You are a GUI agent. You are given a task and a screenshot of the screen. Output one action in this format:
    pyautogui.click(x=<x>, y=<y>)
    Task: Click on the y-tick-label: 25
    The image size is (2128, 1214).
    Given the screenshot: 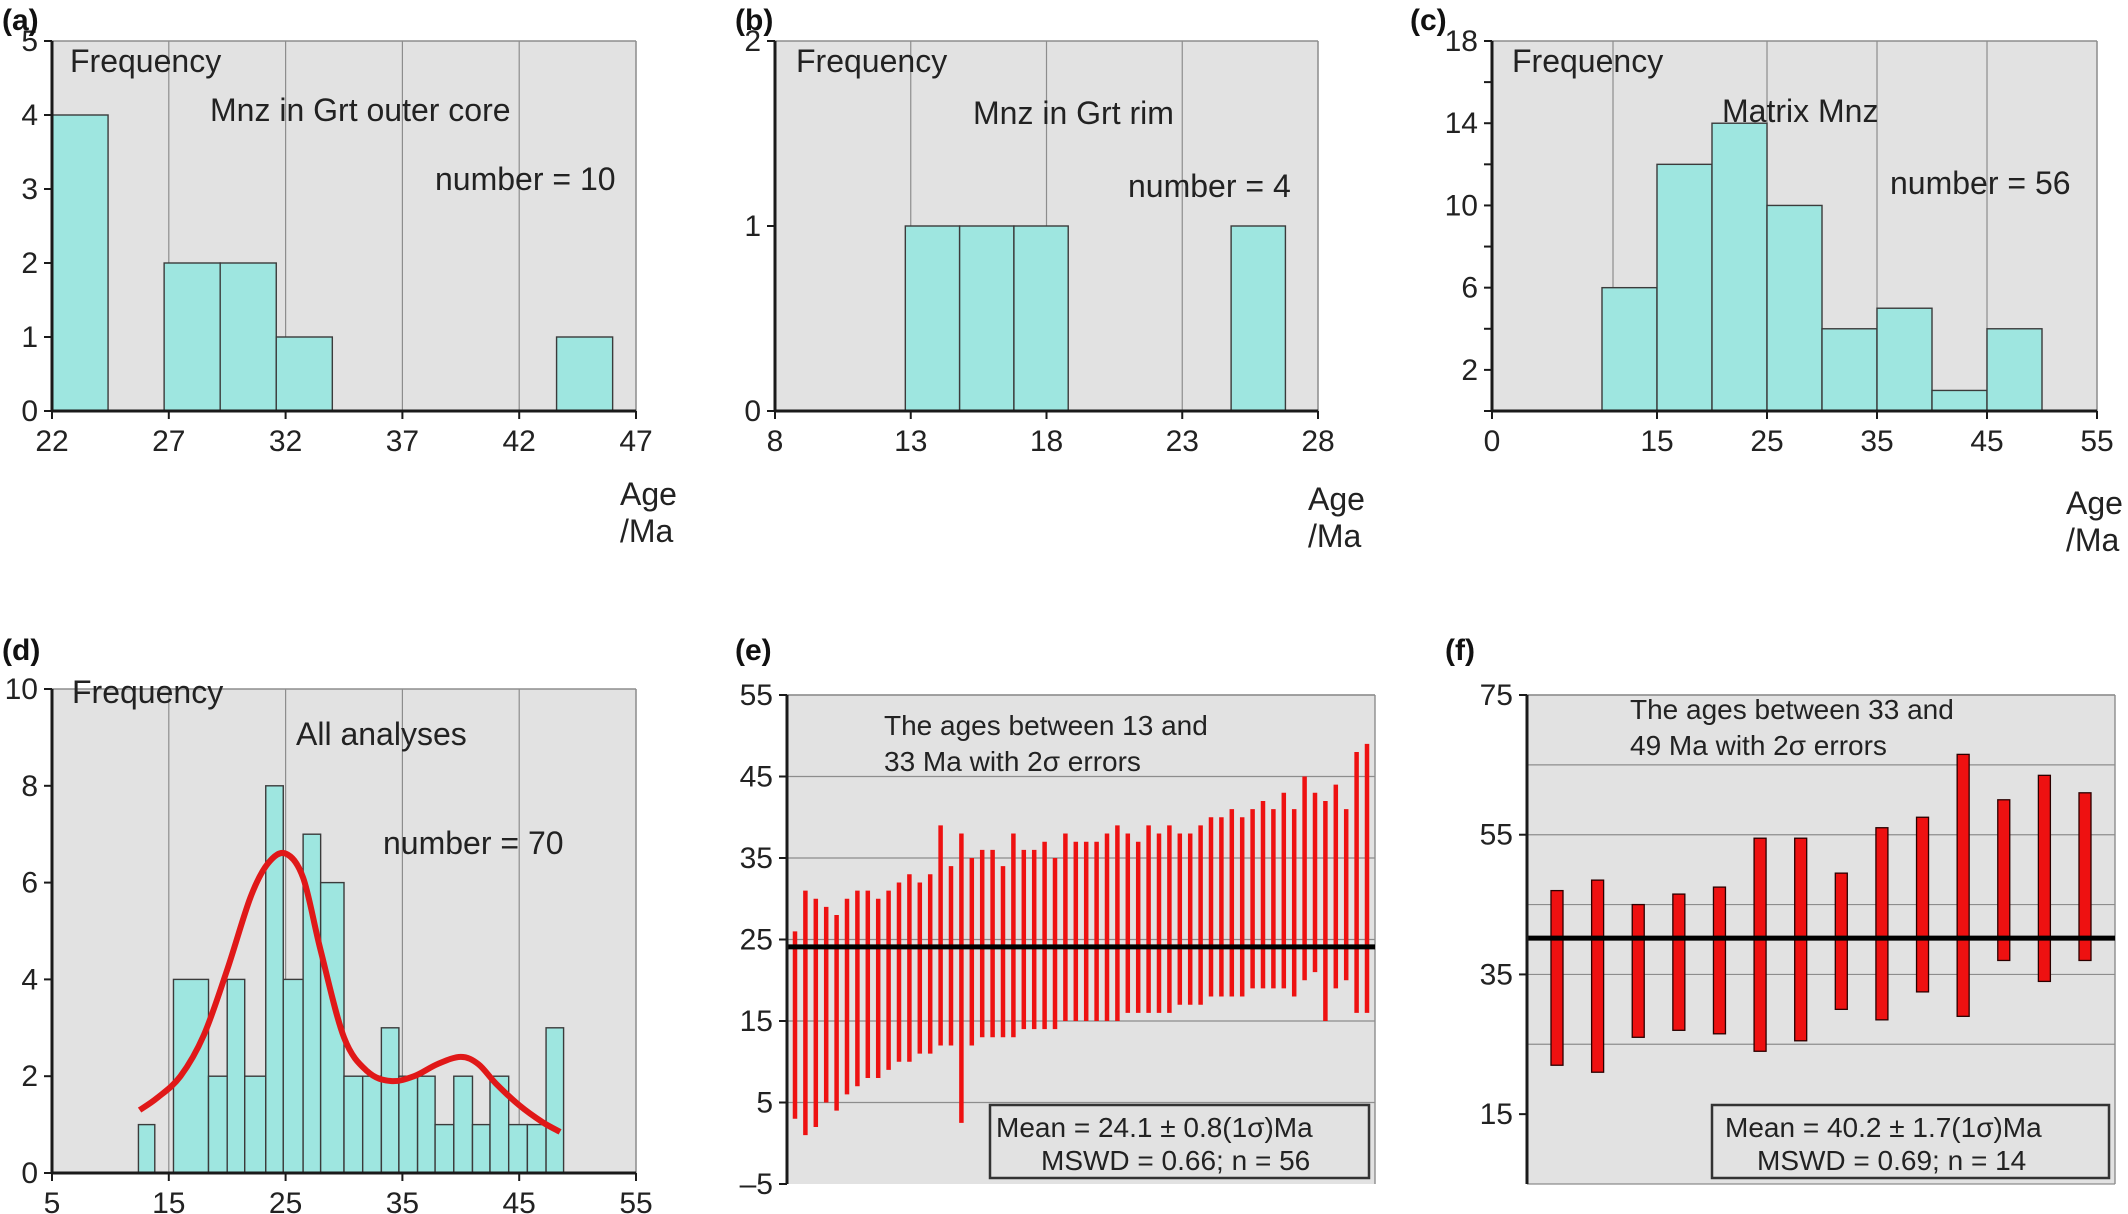 What is the action you would take?
    pyautogui.click(x=756, y=940)
    